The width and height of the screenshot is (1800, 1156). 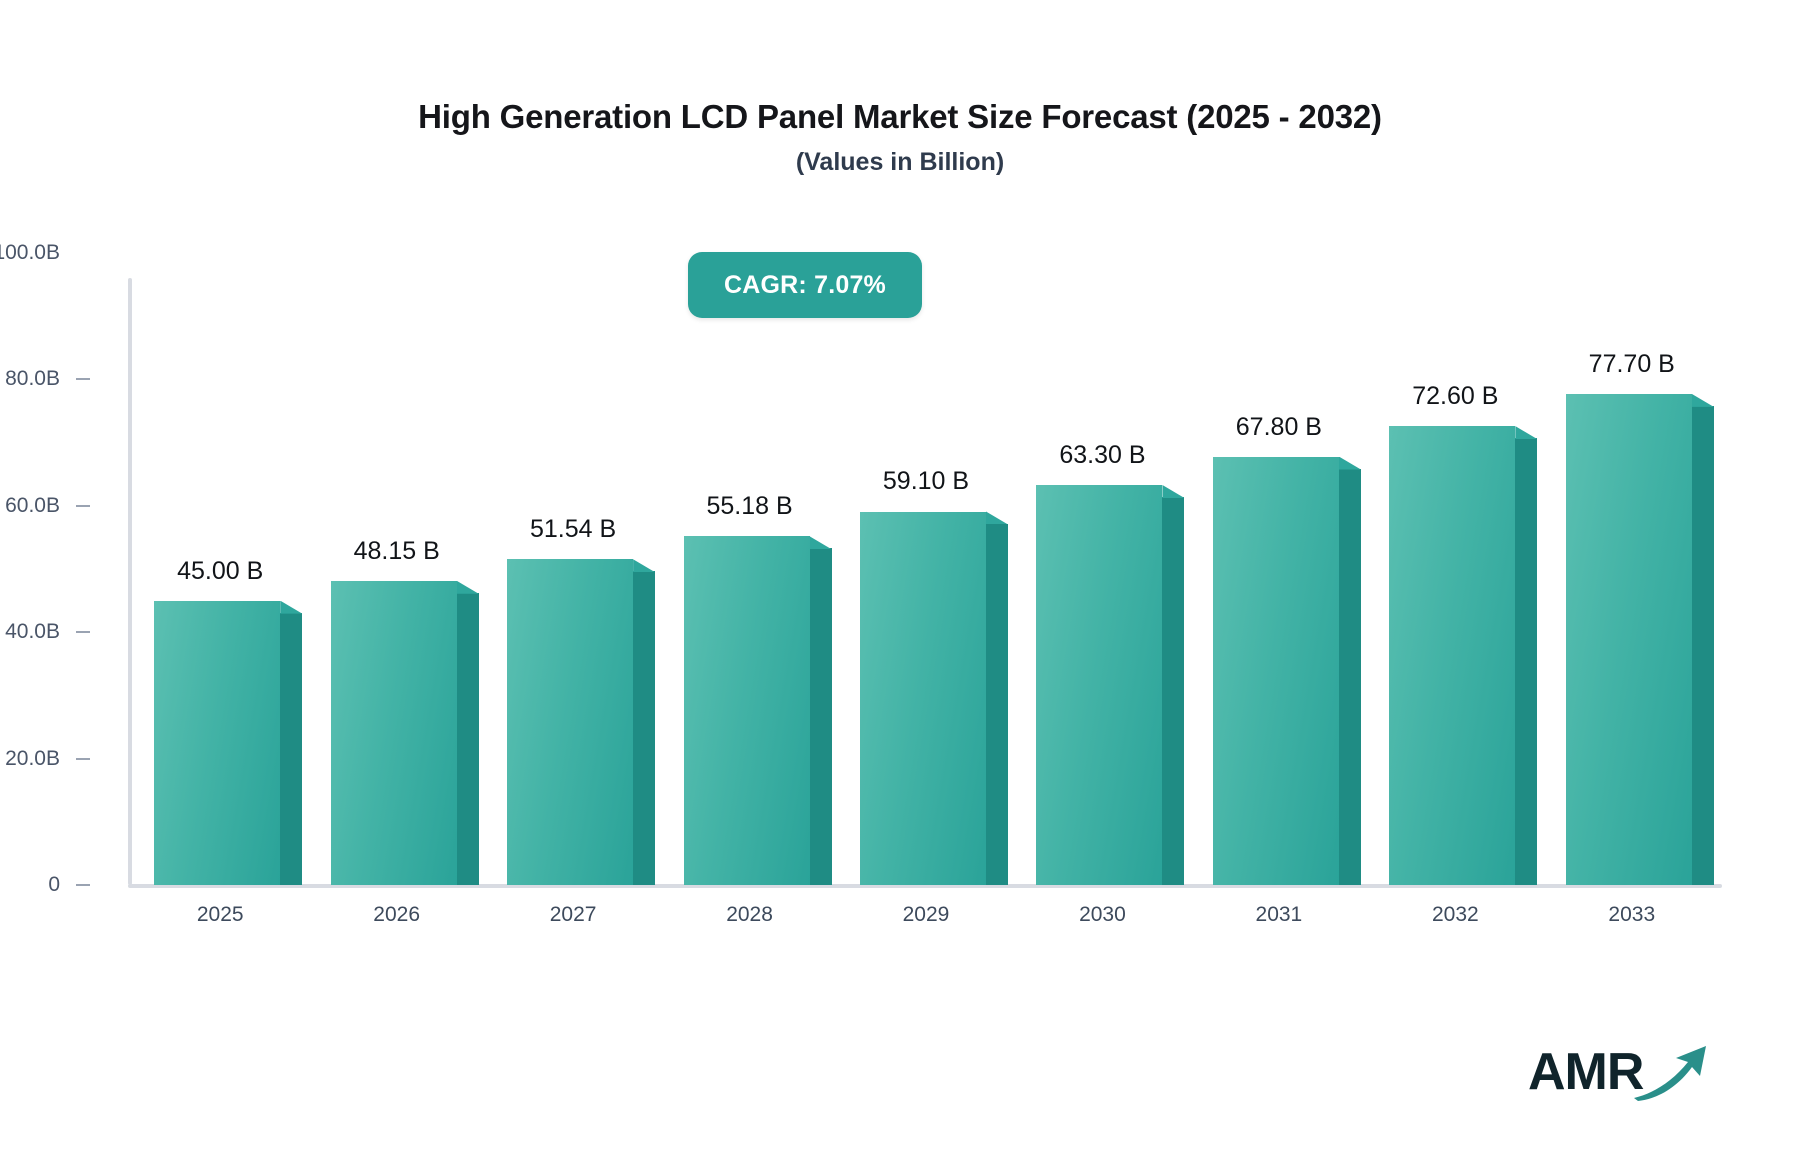 I want to click on amr-logo: AMR, so click(x=1618, y=1075).